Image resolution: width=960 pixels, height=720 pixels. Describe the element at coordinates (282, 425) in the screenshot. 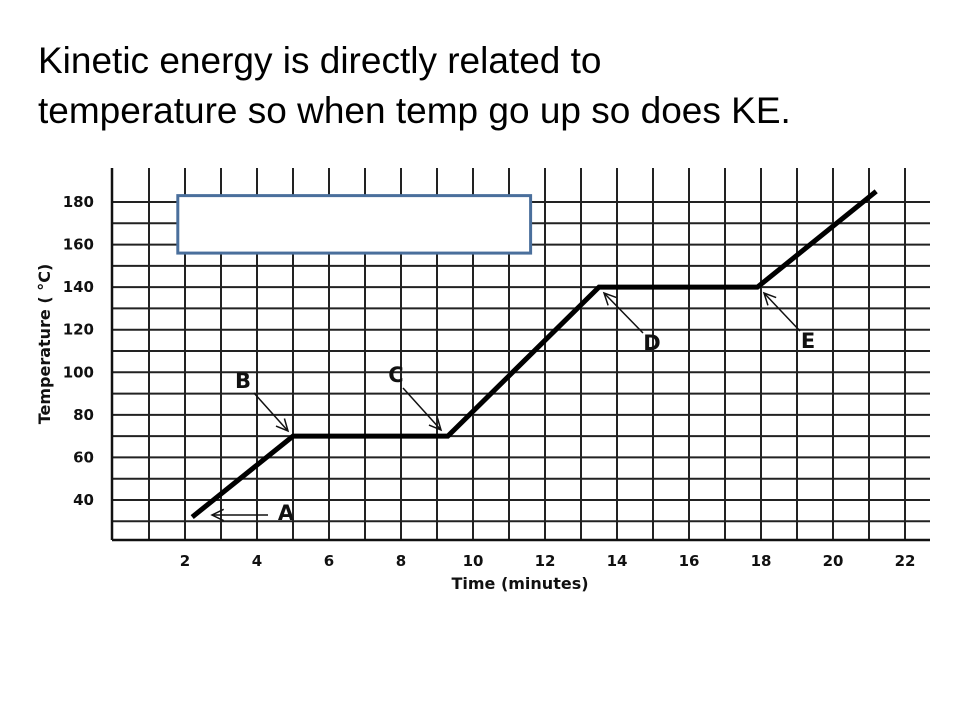

I see `annotation-arrowhead-b` at that location.